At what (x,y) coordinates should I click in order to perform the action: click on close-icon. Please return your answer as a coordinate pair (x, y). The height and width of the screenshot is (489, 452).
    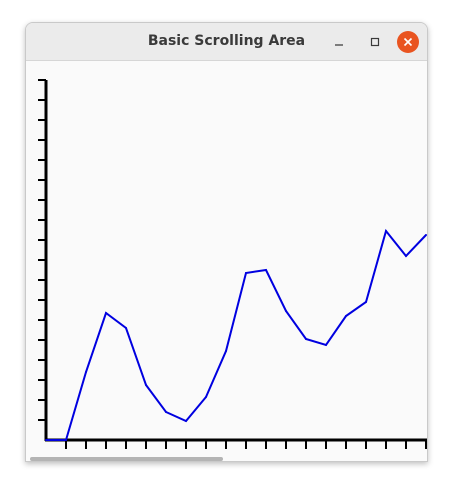
    Looking at the image, I should click on (408, 42).